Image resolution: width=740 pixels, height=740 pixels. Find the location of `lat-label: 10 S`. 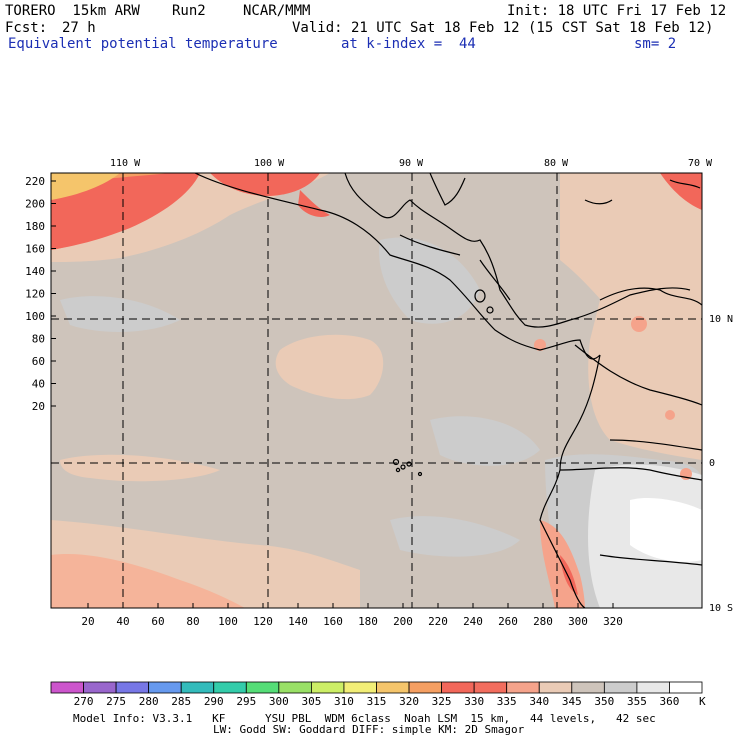

lat-label: 10 S is located at coordinates (721, 608).